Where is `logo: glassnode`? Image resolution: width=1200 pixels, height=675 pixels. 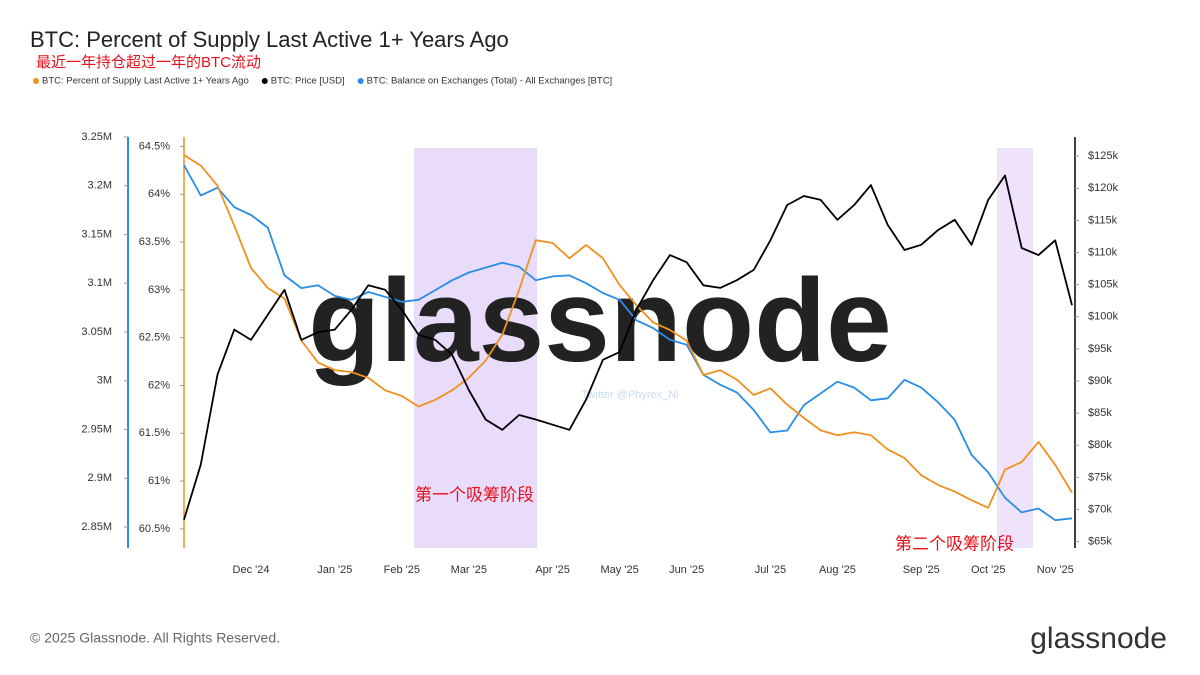
logo: glassnode is located at coordinates (1098, 638).